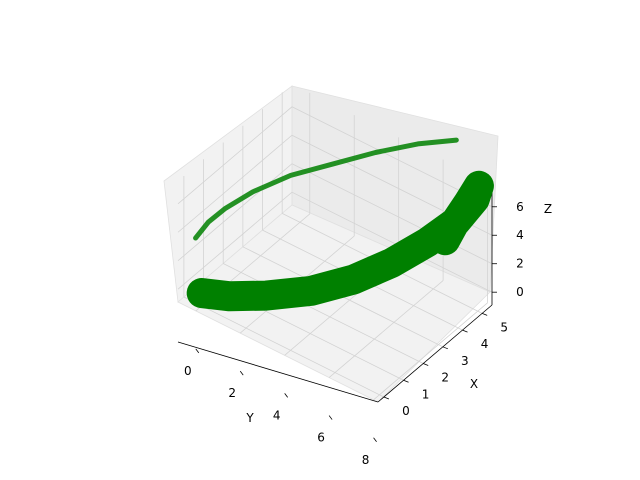  What do you see at coordinates (520, 292) in the screenshot?
I see `z-tick-label: 0` at bounding box center [520, 292].